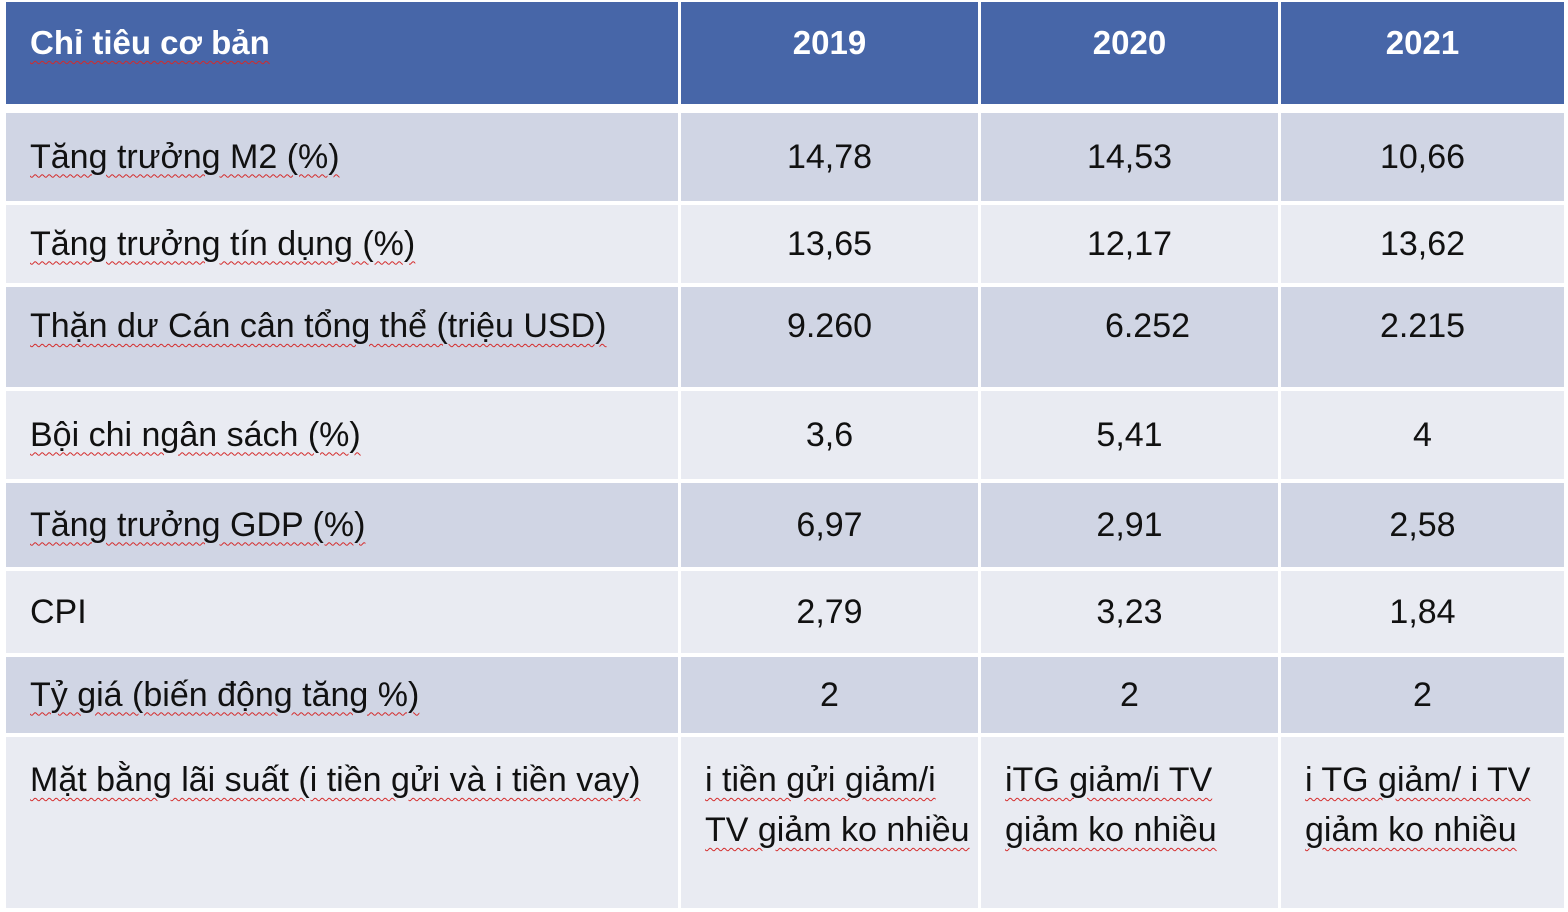 Image resolution: width=1568 pixels, height=912 pixels. I want to click on table-header-row: Chỉ tiêu cơ bản 2019 2020 2021, so click(785, 57).